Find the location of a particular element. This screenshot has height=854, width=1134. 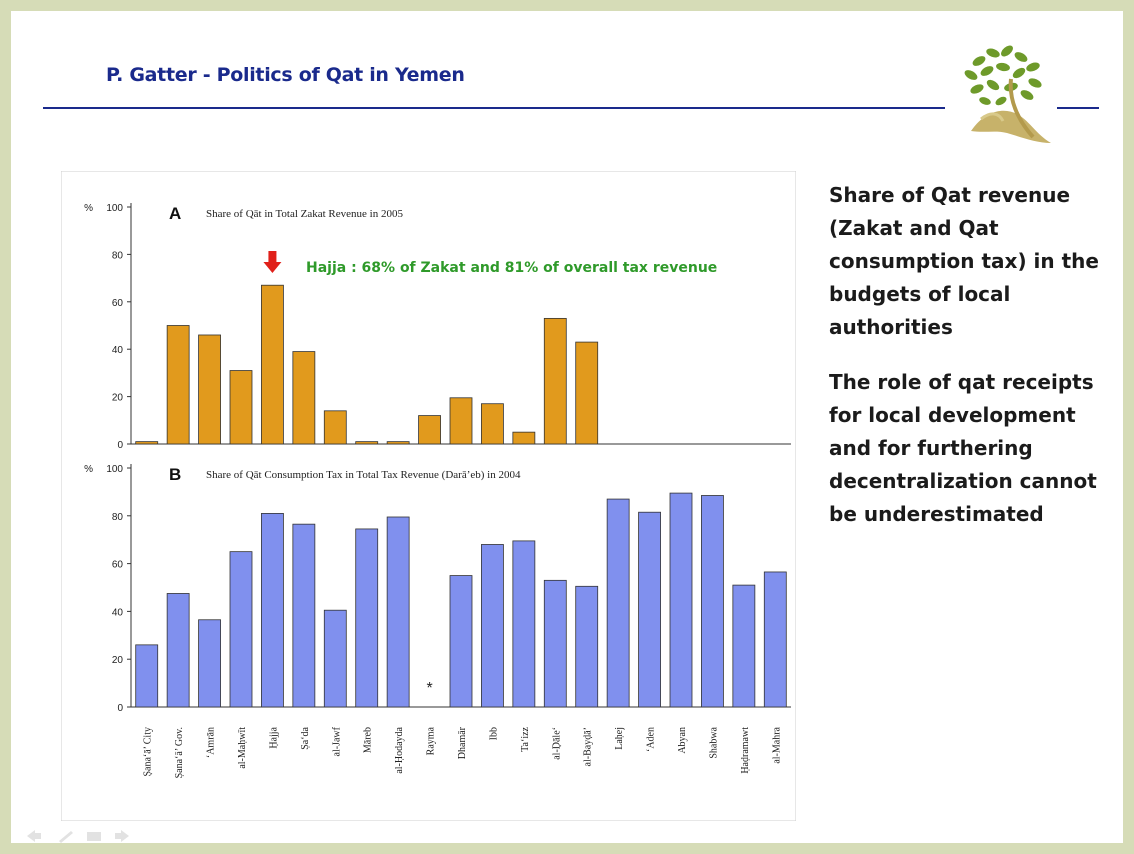

x-tick-label: al-Mahra is located at coordinates (776, 744).